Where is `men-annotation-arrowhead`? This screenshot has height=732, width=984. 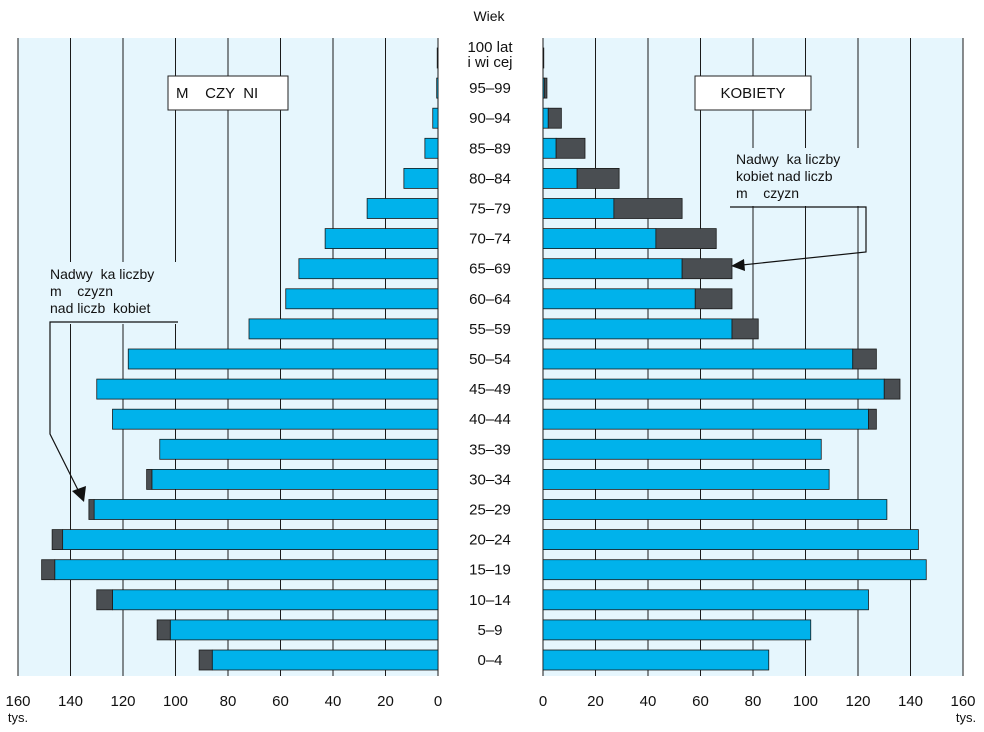 men-annotation-arrowhead is located at coordinates (79, 494).